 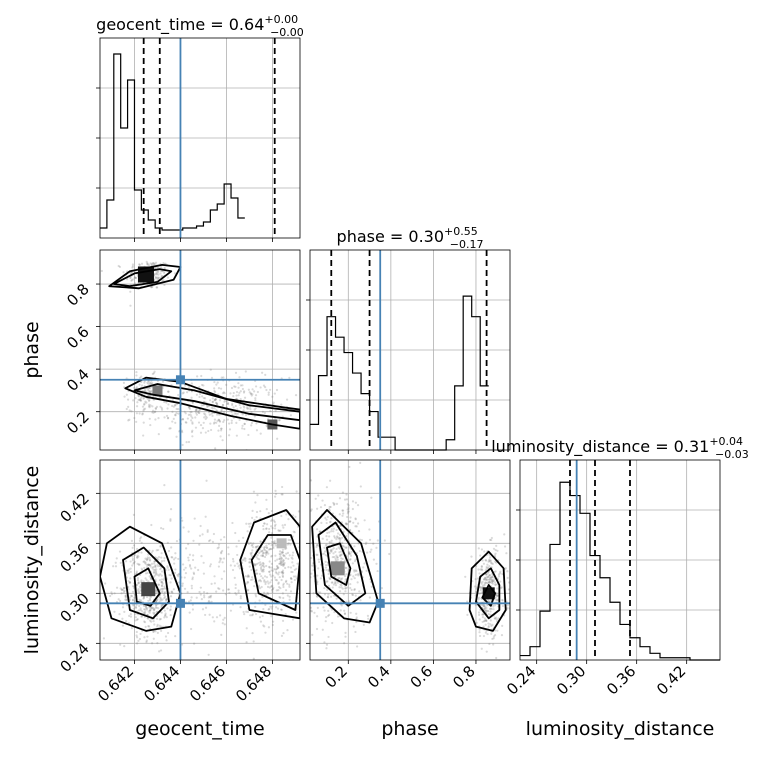 What do you see at coordinates (200, 560) in the screenshot?
I see `panel-frame` at bounding box center [200, 560].